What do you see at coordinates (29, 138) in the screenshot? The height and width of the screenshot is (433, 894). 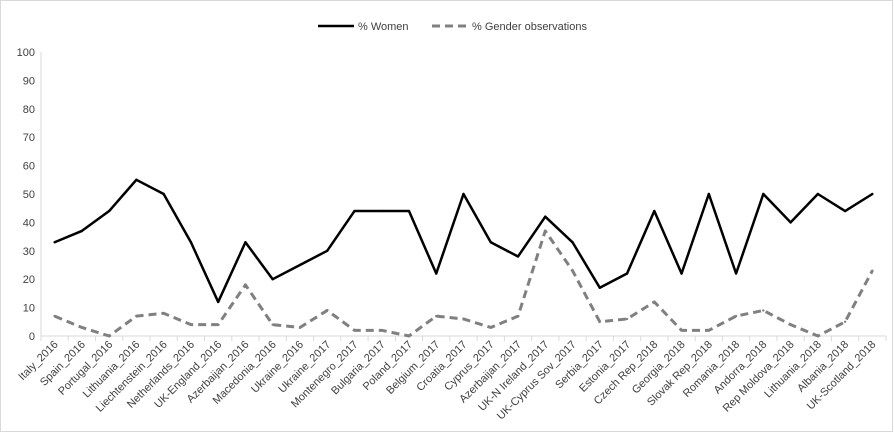 I see `y-tick-label: 70` at bounding box center [29, 138].